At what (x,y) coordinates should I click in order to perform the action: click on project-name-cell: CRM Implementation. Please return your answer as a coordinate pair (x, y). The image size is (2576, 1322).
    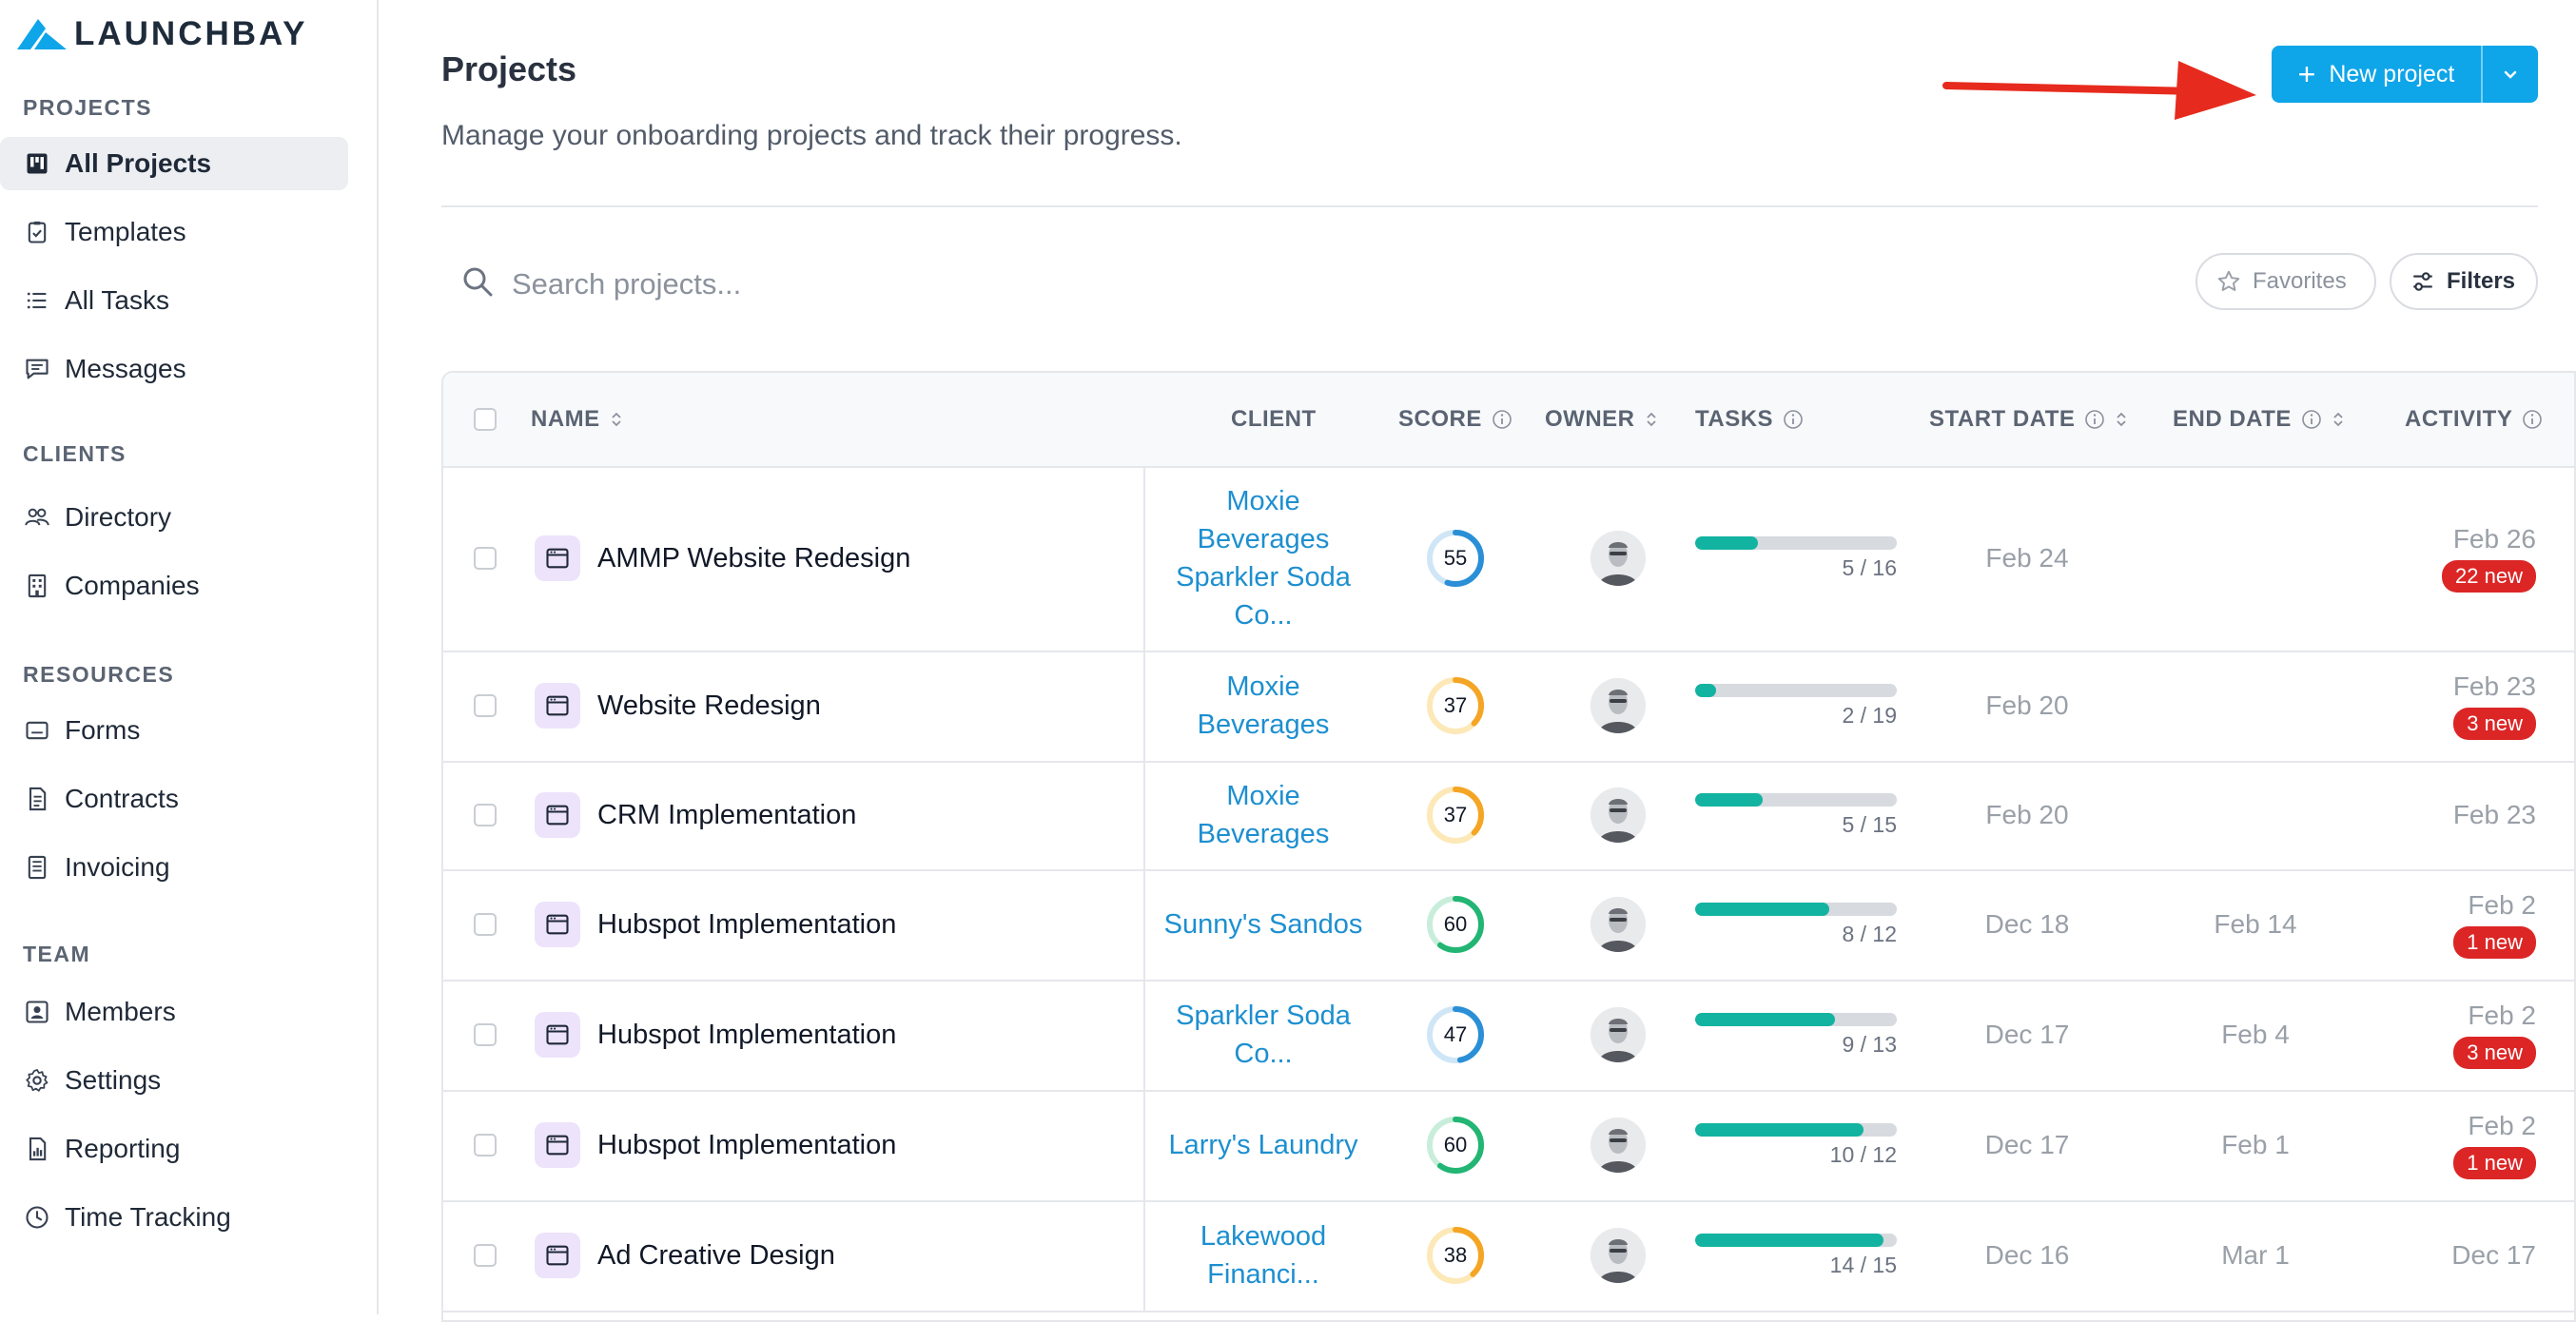
    Looking at the image, I should click on (696, 815).